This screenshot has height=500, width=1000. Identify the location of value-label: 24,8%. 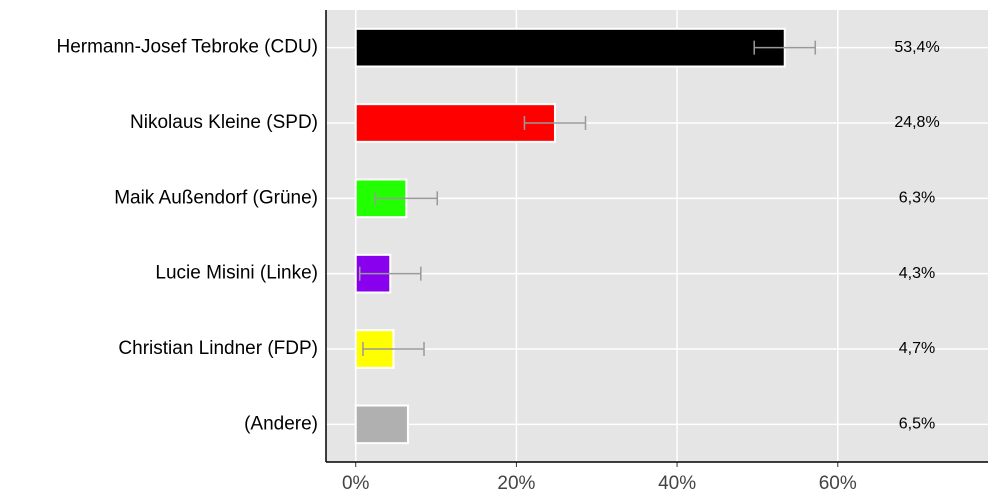
(916, 122).